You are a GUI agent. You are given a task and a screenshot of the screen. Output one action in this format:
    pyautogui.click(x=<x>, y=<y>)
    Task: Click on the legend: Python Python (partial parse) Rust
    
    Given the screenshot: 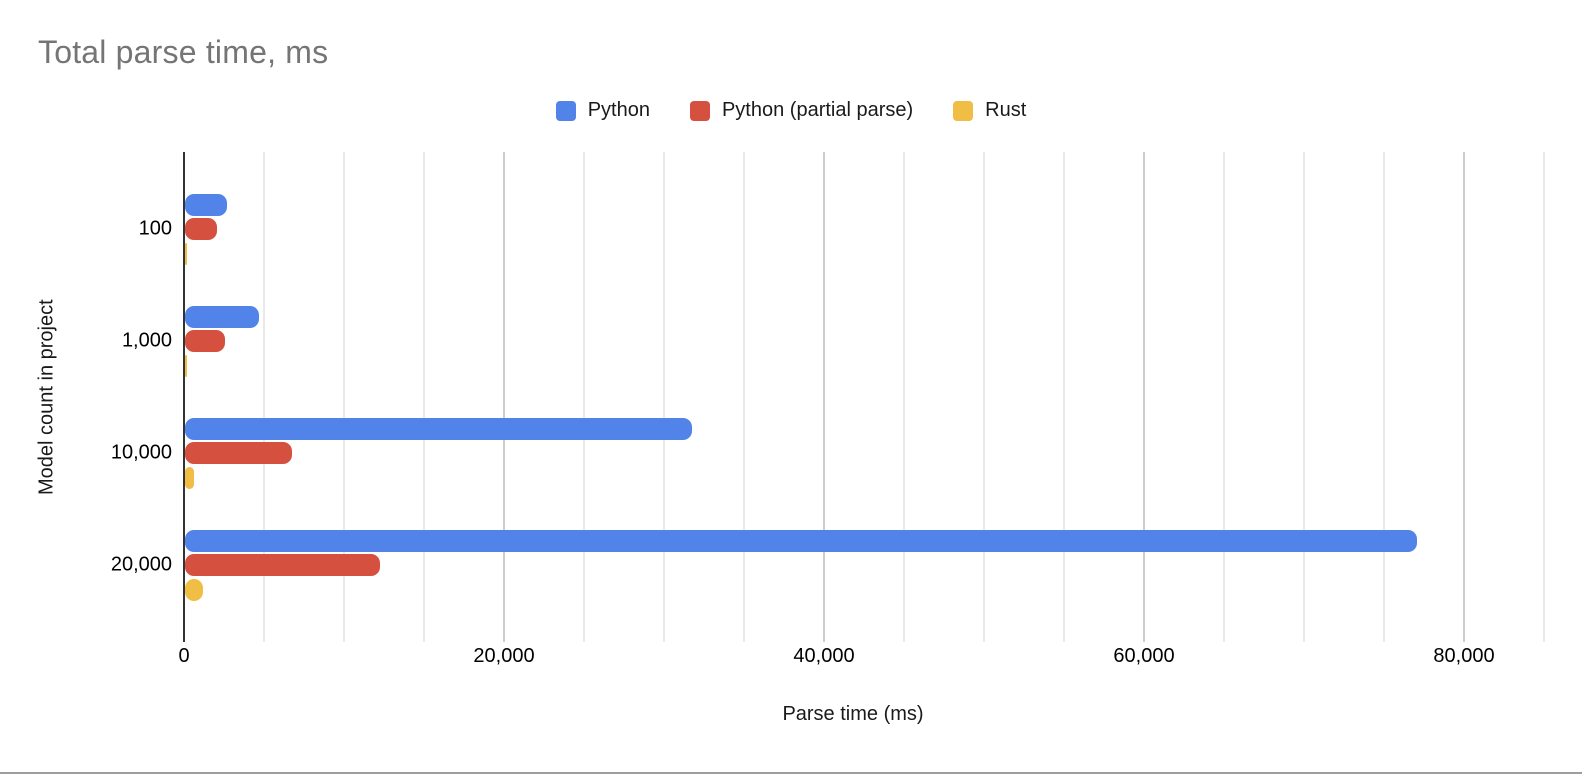 What is the action you would take?
    pyautogui.click(x=791, y=110)
    